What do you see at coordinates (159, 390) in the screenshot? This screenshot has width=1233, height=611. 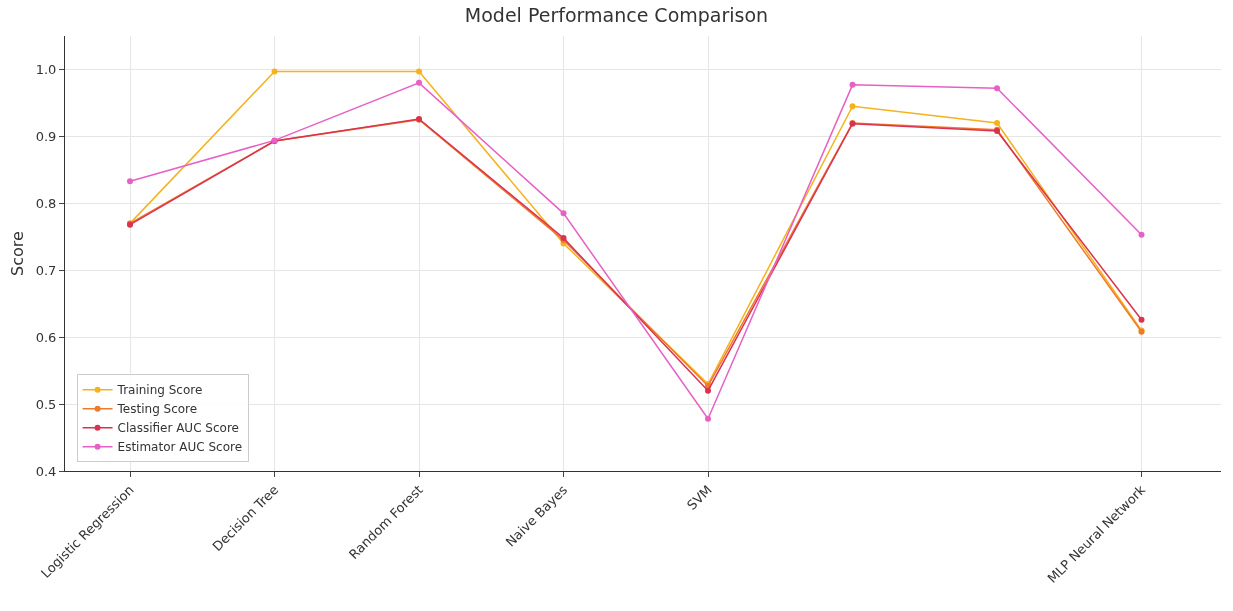 I see `legend-label: Training Score` at bounding box center [159, 390].